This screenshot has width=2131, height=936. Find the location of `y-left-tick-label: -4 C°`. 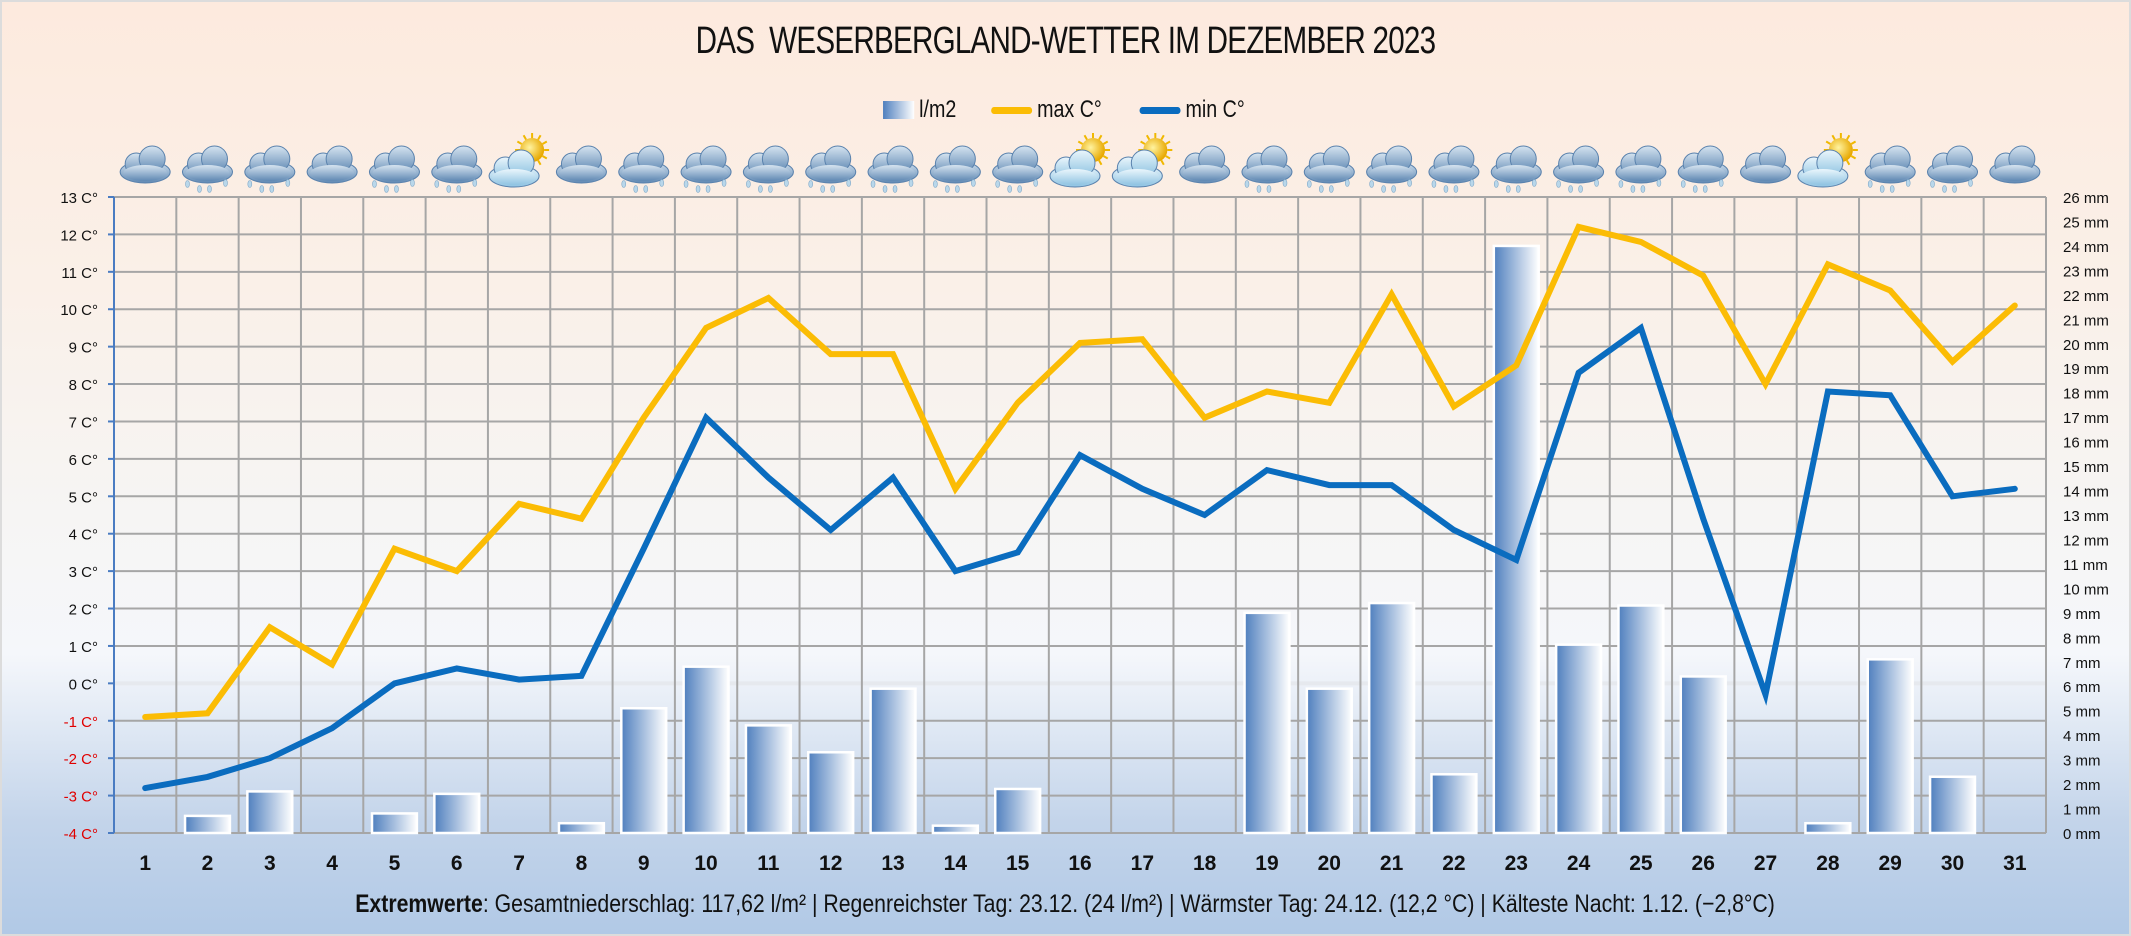

y-left-tick-label: -4 C° is located at coordinates (81, 834).